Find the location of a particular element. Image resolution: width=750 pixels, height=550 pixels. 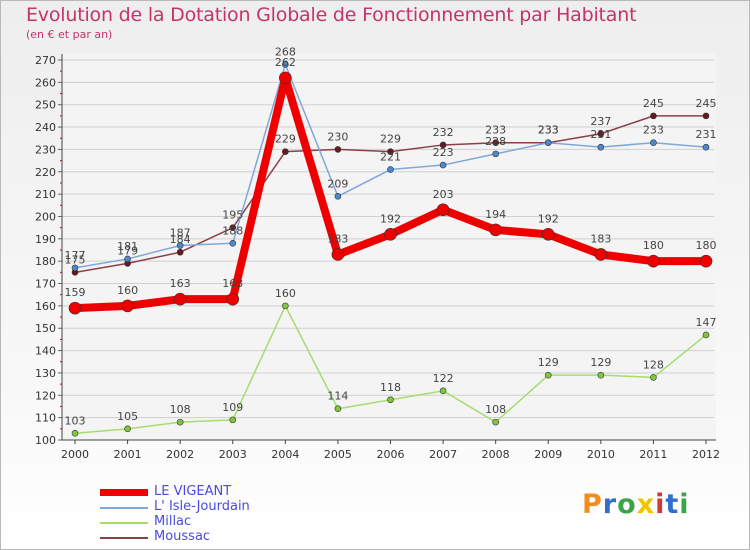

data-label: 114 is located at coordinates (337, 396).